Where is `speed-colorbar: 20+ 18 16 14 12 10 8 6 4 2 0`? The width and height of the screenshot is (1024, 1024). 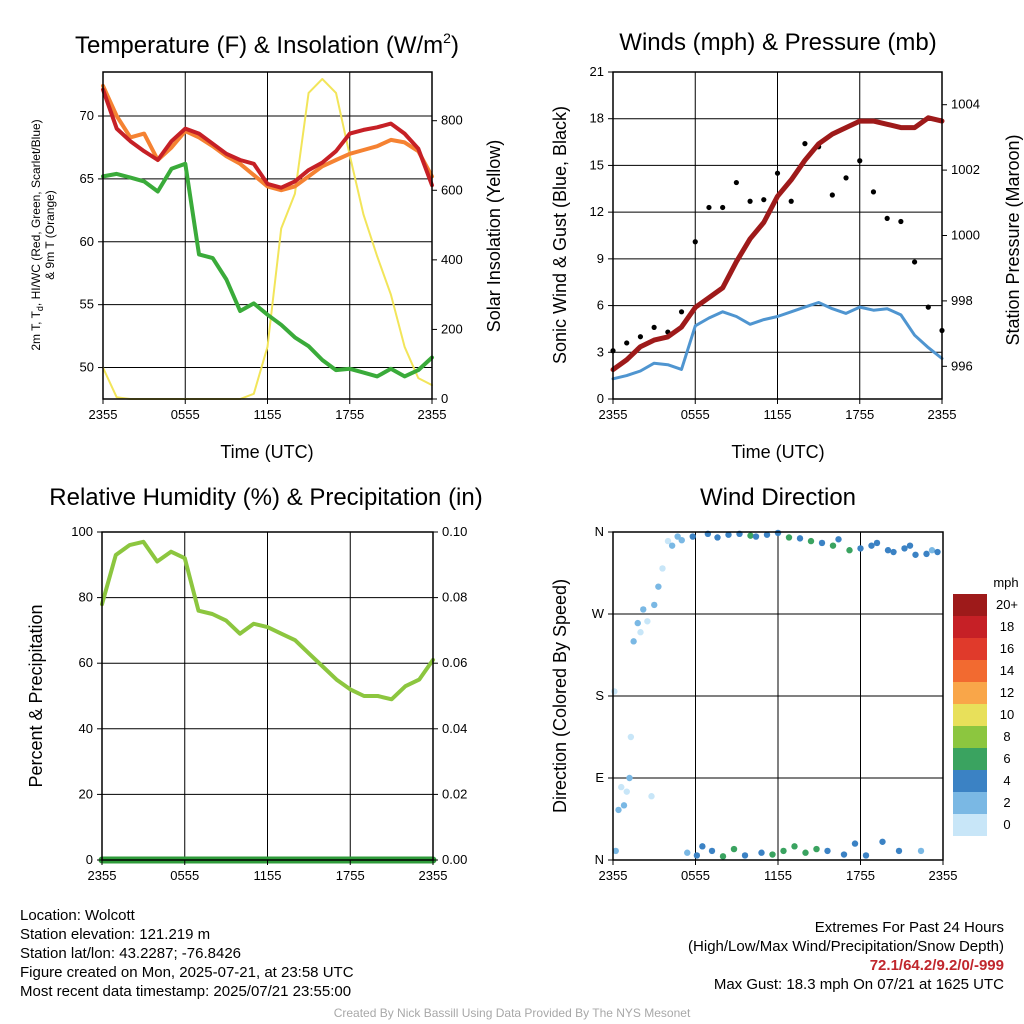 speed-colorbar: 20+ 18 16 14 12 10 8 6 4 2 0 is located at coordinates (985, 715).